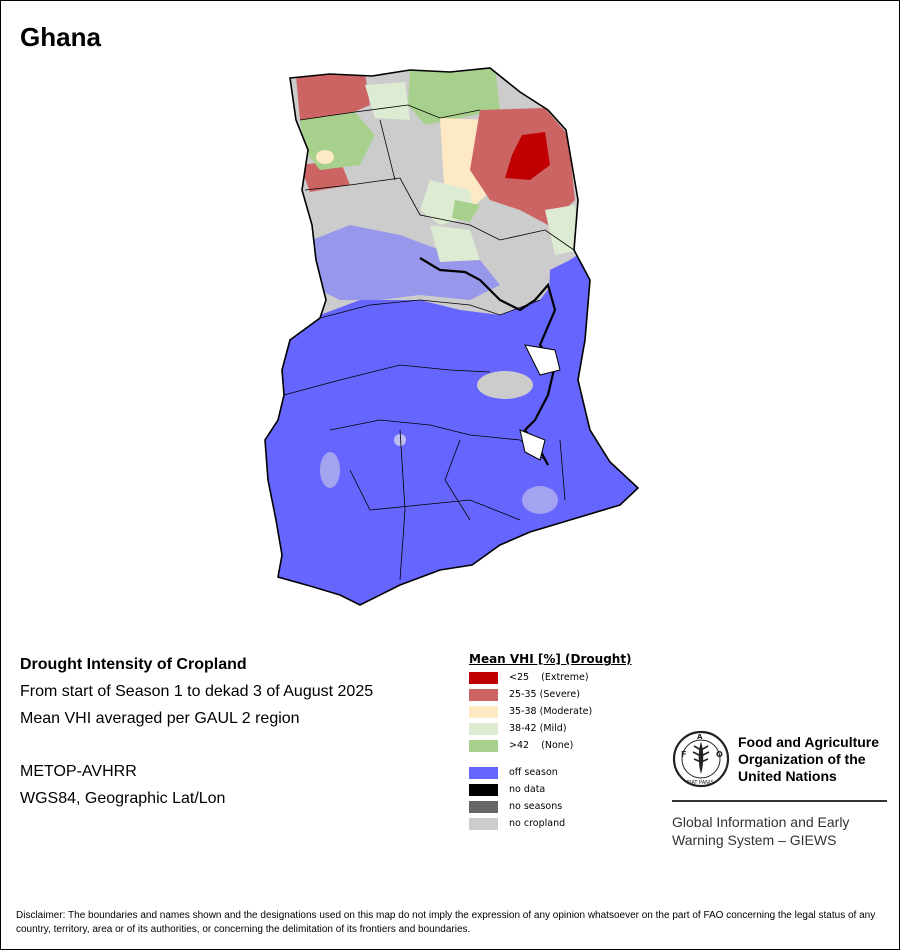 The image size is (900, 950). Describe the element at coordinates (536, 806) in the screenshot. I see `legend-label: no seasons` at that location.